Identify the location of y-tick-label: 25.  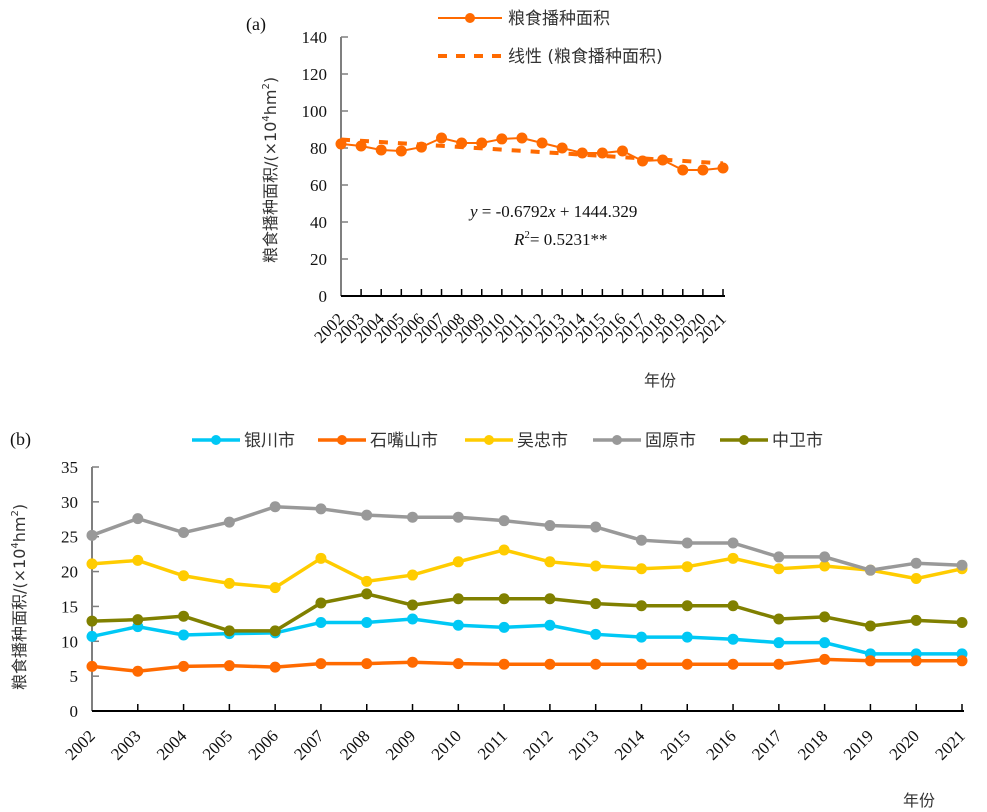
(69, 537).